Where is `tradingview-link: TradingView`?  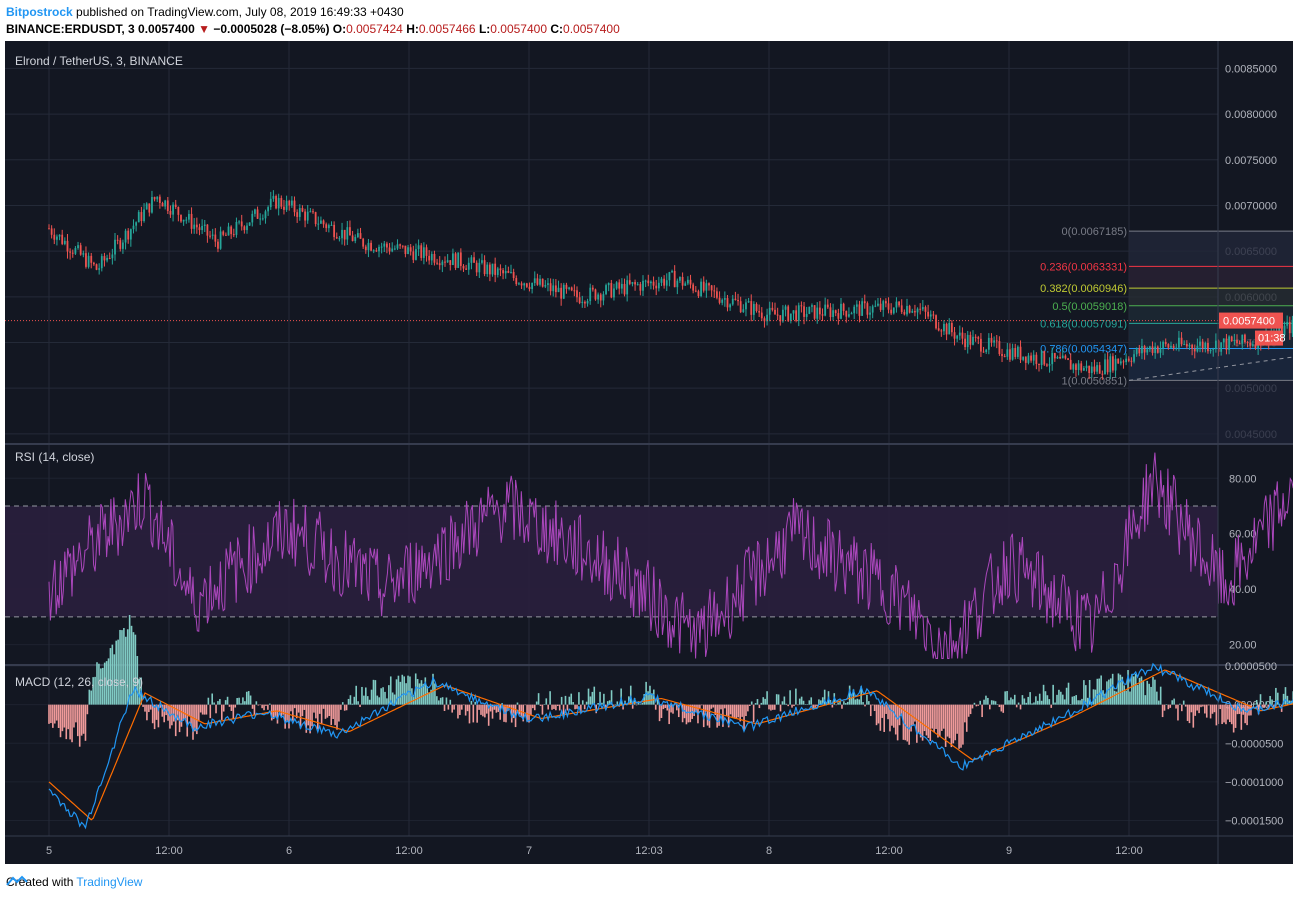
tradingview-link: TradingView is located at coordinates (109, 882).